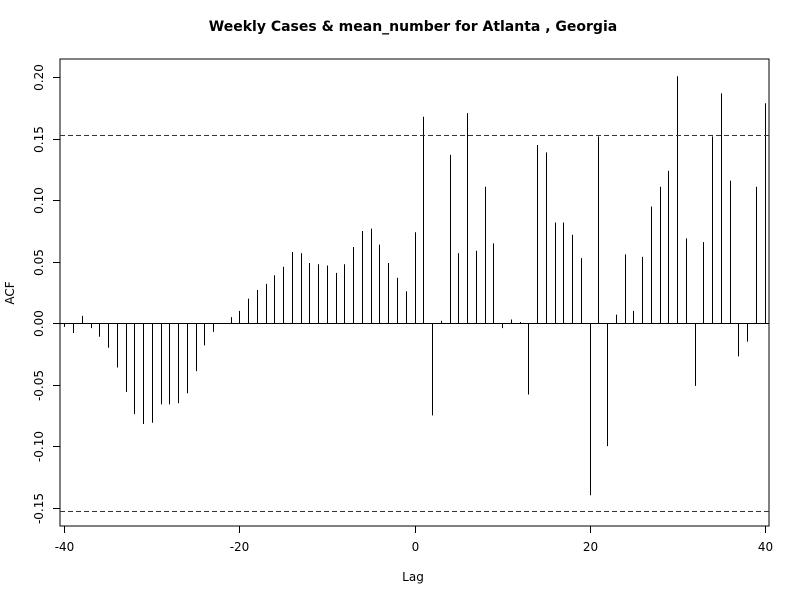 Image resolution: width=800 pixels, height=600 pixels. What do you see at coordinates (416, 547) in the screenshot?
I see `x-tick-label: 0` at bounding box center [416, 547].